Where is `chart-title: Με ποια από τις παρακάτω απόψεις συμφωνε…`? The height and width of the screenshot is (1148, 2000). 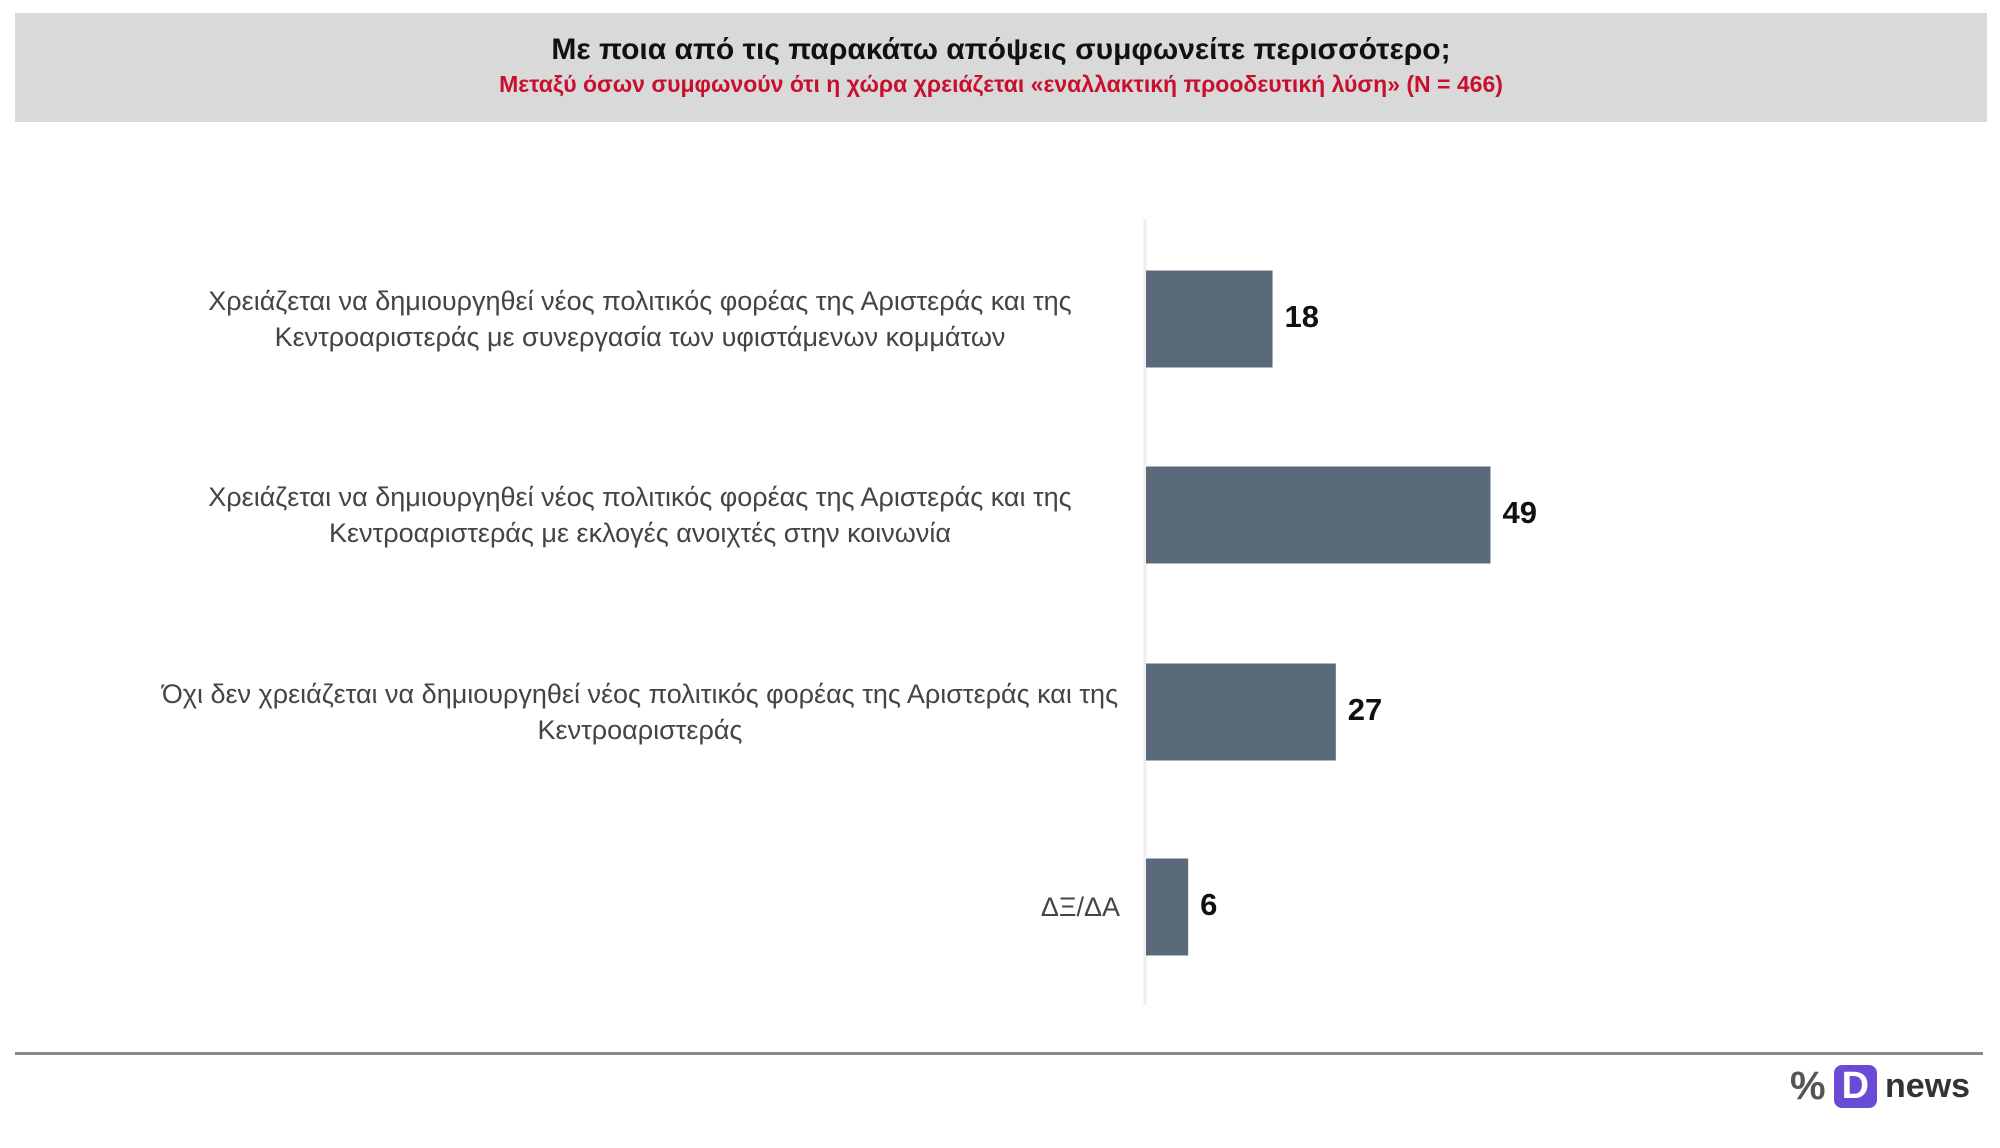
chart-title: Με ποια από τις παρακάτω απόψεις συμφωνε… is located at coordinates (1001, 49).